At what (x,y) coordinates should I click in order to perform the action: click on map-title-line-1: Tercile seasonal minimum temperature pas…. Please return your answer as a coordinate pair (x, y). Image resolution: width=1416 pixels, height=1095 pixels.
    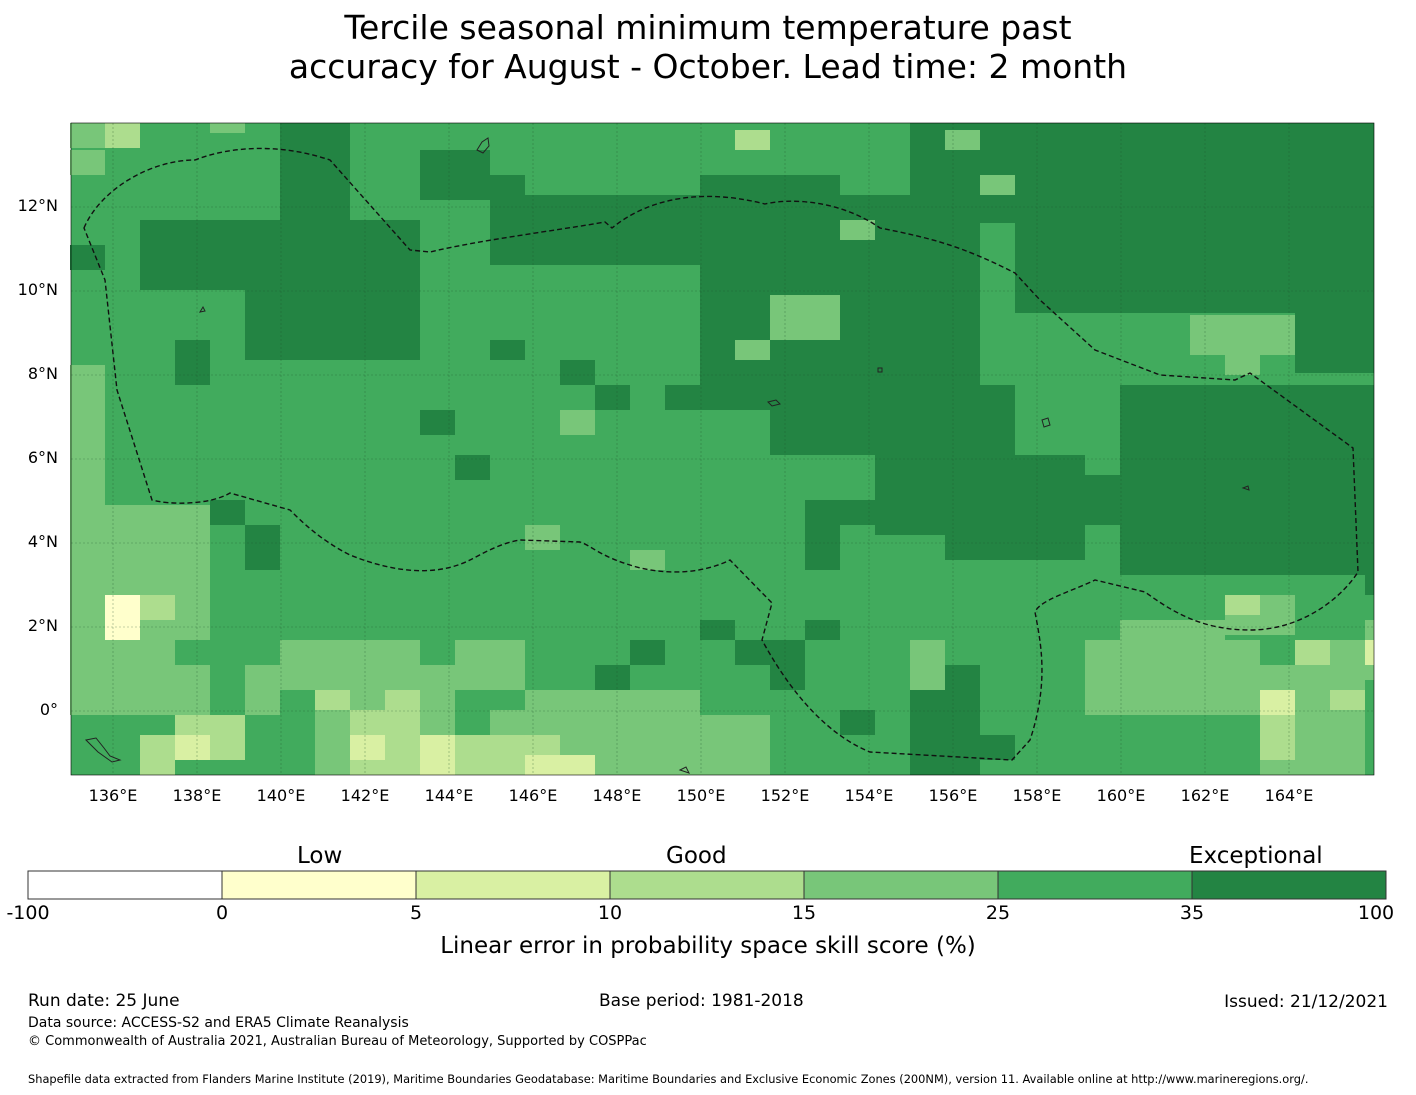
    Looking at the image, I should click on (708, 27).